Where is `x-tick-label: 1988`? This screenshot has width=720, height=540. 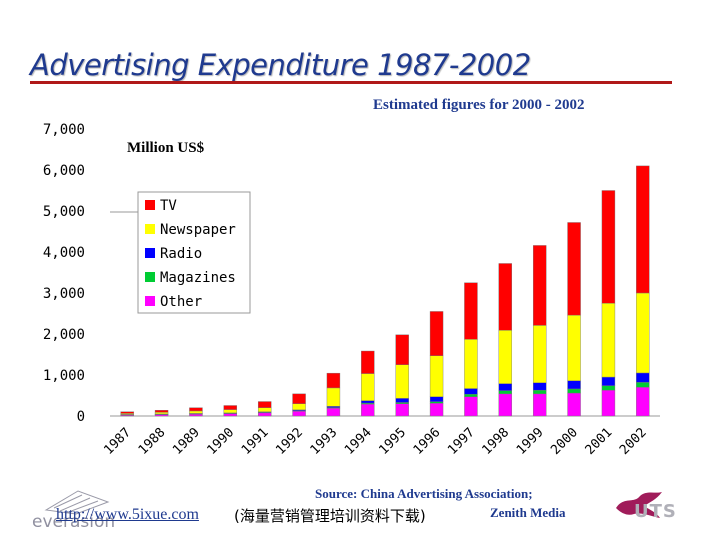
x-tick-label: 1988 is located at coordinates (152, 441).